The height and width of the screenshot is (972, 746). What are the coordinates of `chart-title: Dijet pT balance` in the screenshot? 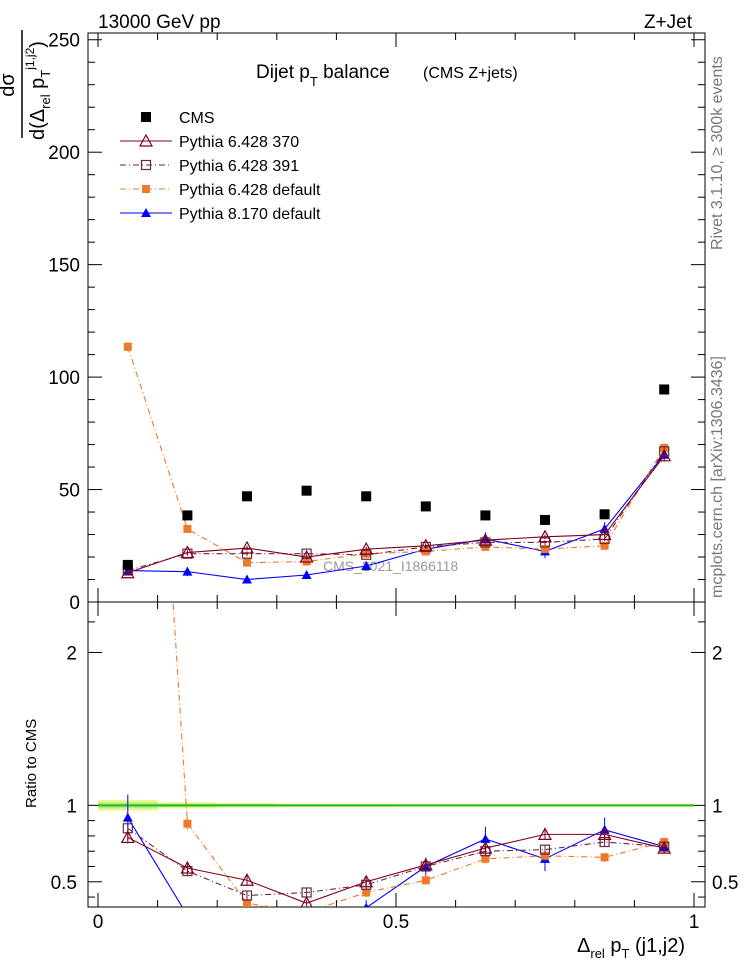 It's located at (323, 75).